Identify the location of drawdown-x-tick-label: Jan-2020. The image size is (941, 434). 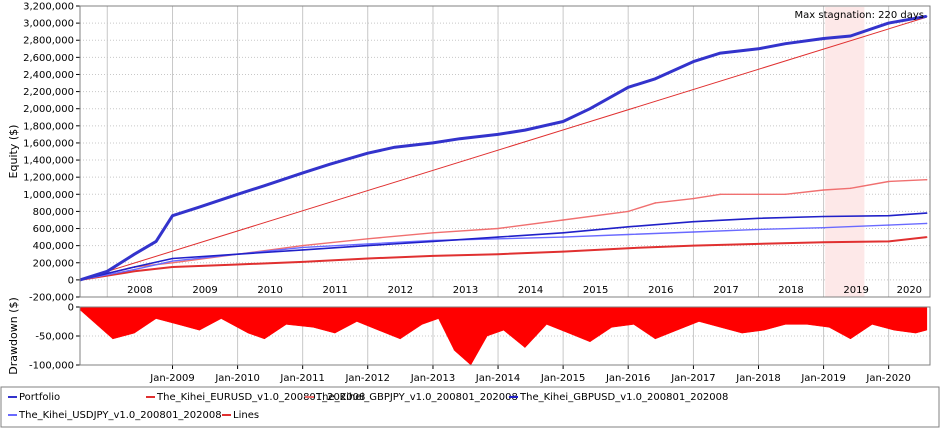
(887, 378).